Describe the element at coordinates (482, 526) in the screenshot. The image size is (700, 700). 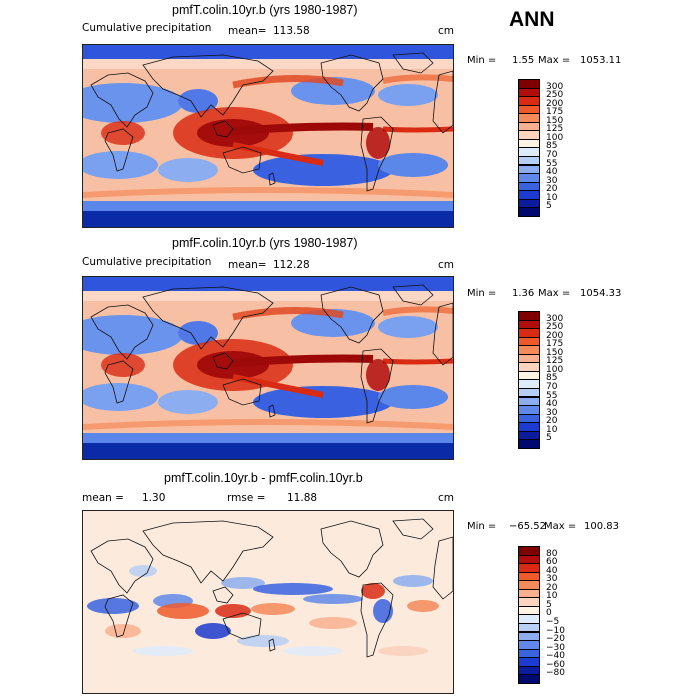
I see `panel3-min-label: Min =` at that location.